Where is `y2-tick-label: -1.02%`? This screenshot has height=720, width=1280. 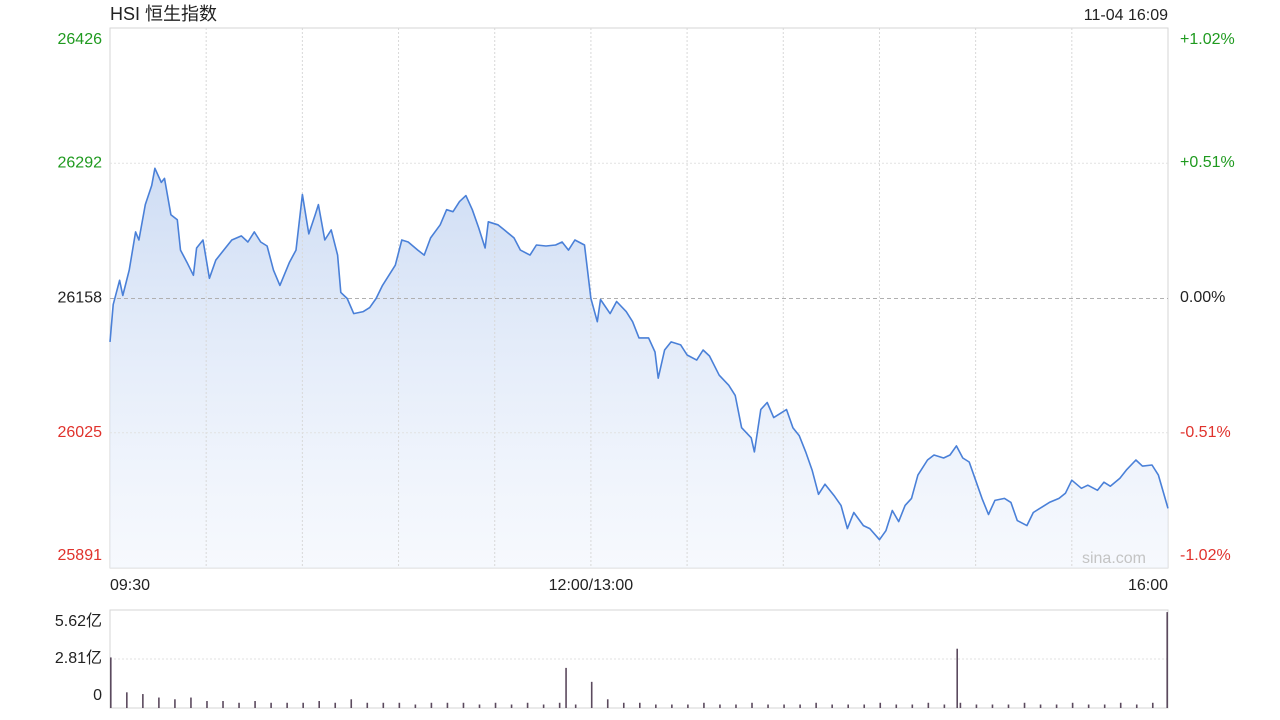 y2-tick-label: -1.02% is located at coordinates (1205, 555).